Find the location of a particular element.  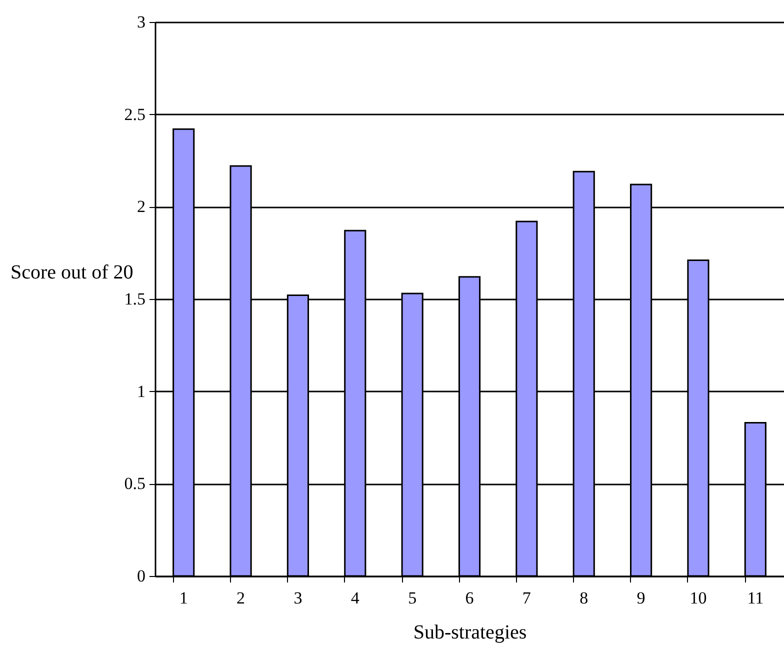

x-tick-label: 10 is located at coordinates (698, 598).